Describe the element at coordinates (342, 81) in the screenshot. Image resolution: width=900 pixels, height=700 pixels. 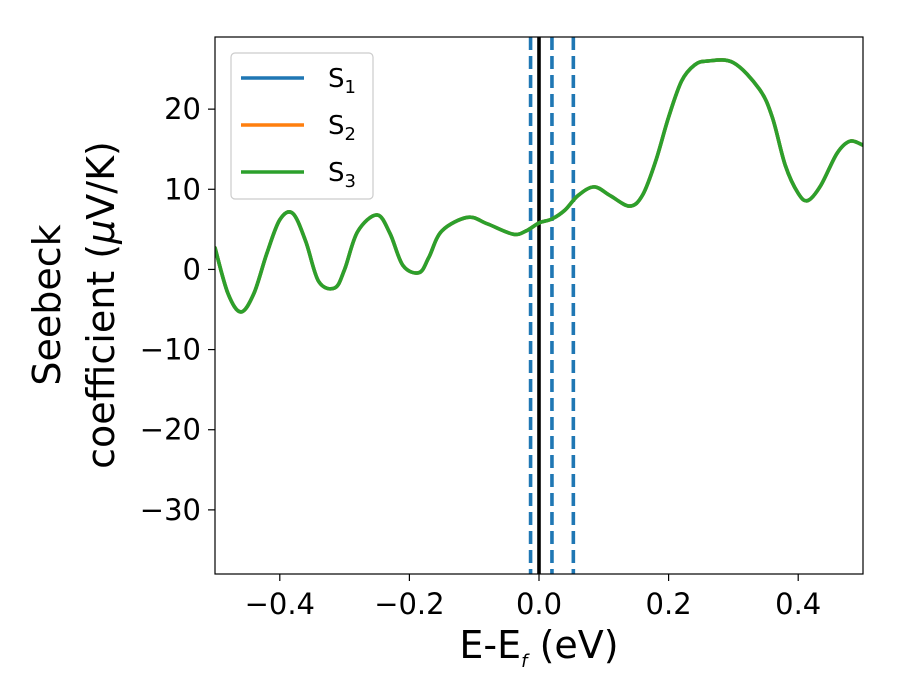
I see `legend-label-s1: S1` at that location.